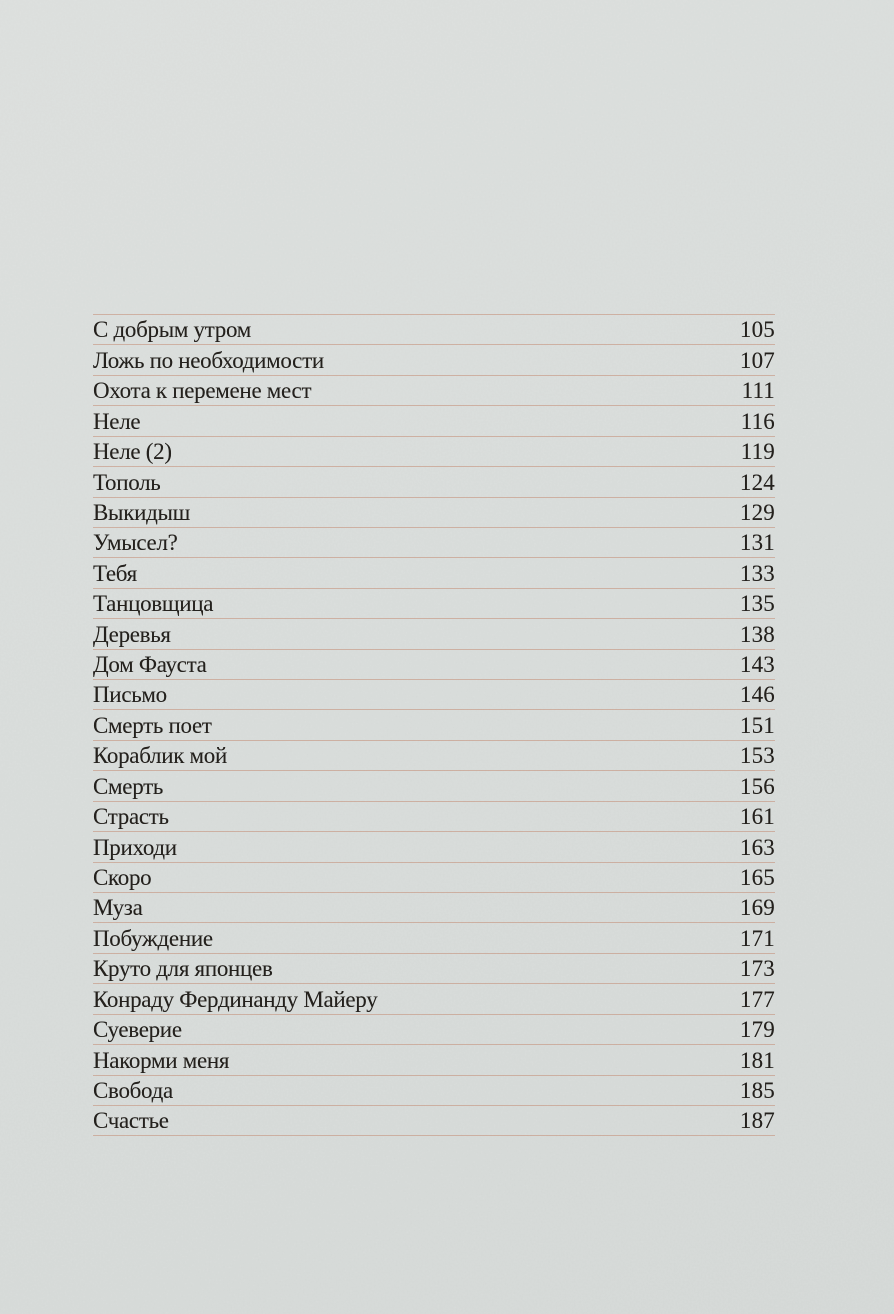 This screenshot has width=894, height=1314. I want to click on toc-entry-page: 179, so click(757, 1030).